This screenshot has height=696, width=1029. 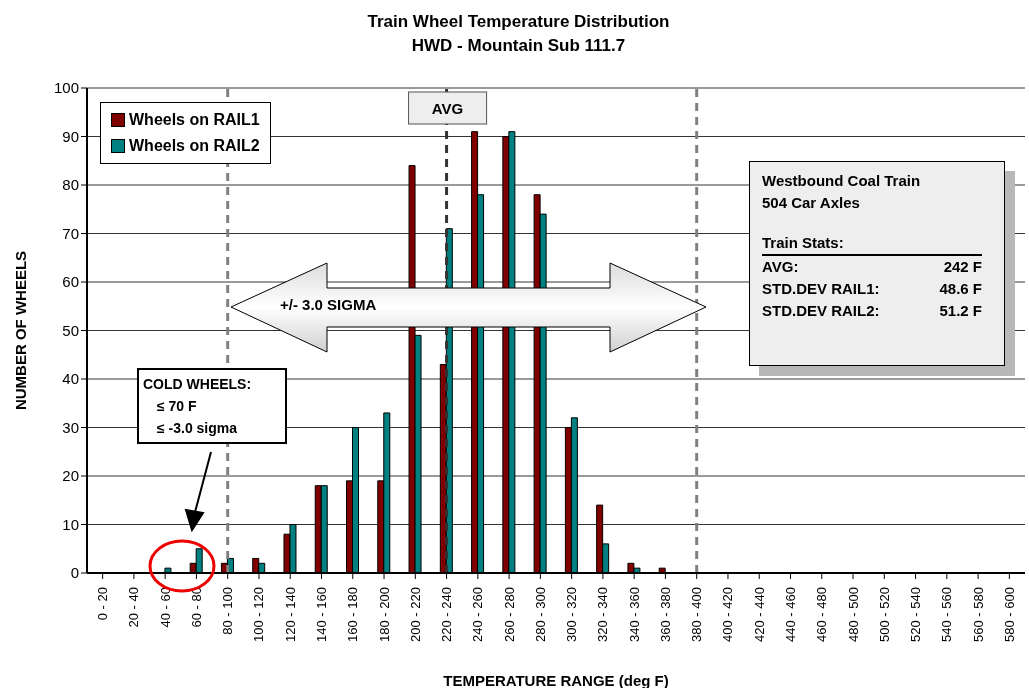 I want to click on annotation: ≤ 70 F, so click(x=177, y=406).